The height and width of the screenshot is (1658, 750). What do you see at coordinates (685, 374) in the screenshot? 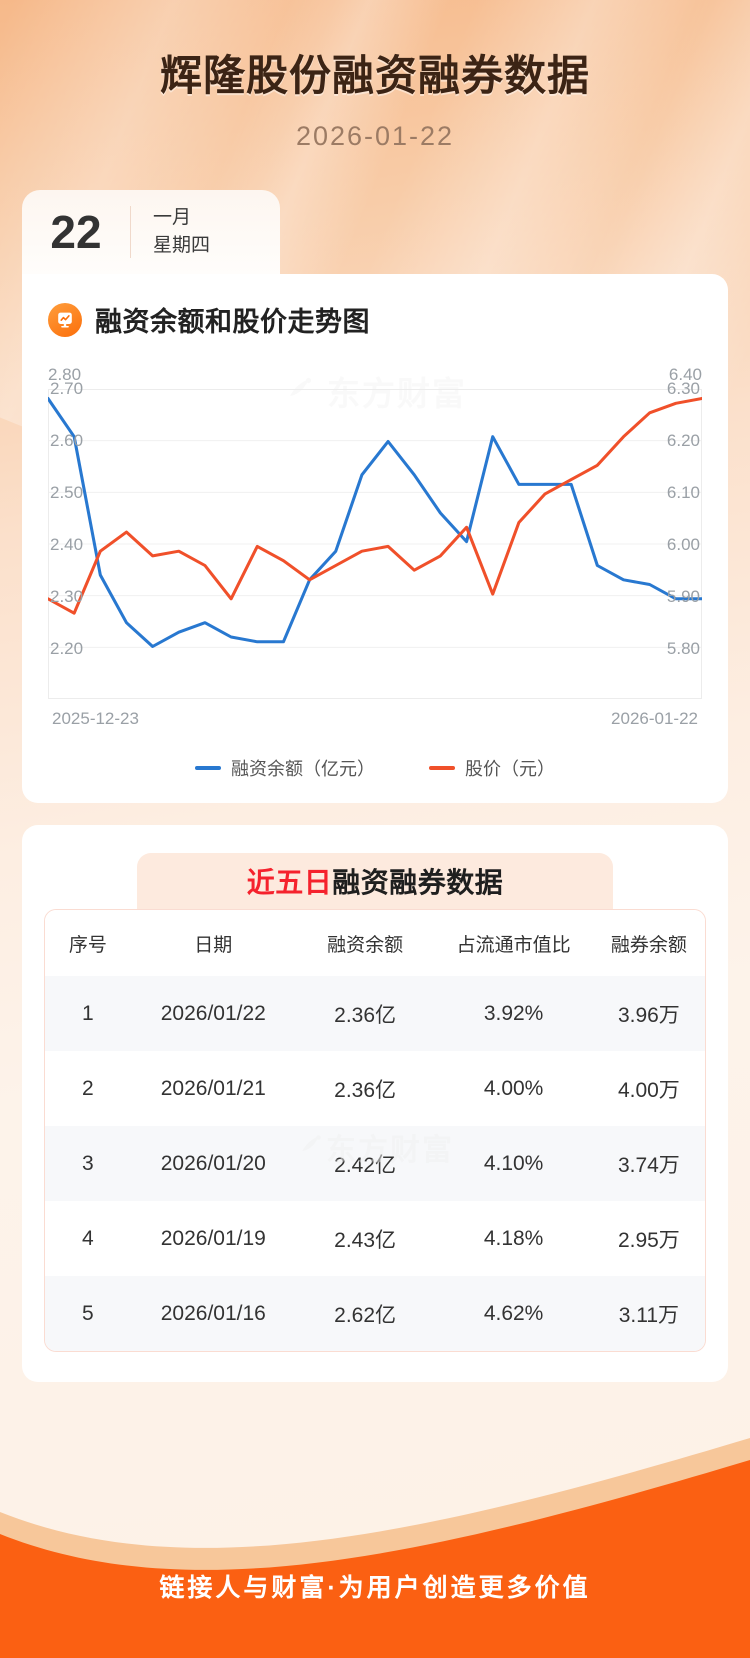
I see `right-axis-tick-top: 6.40` at bounding box center [685, 374].